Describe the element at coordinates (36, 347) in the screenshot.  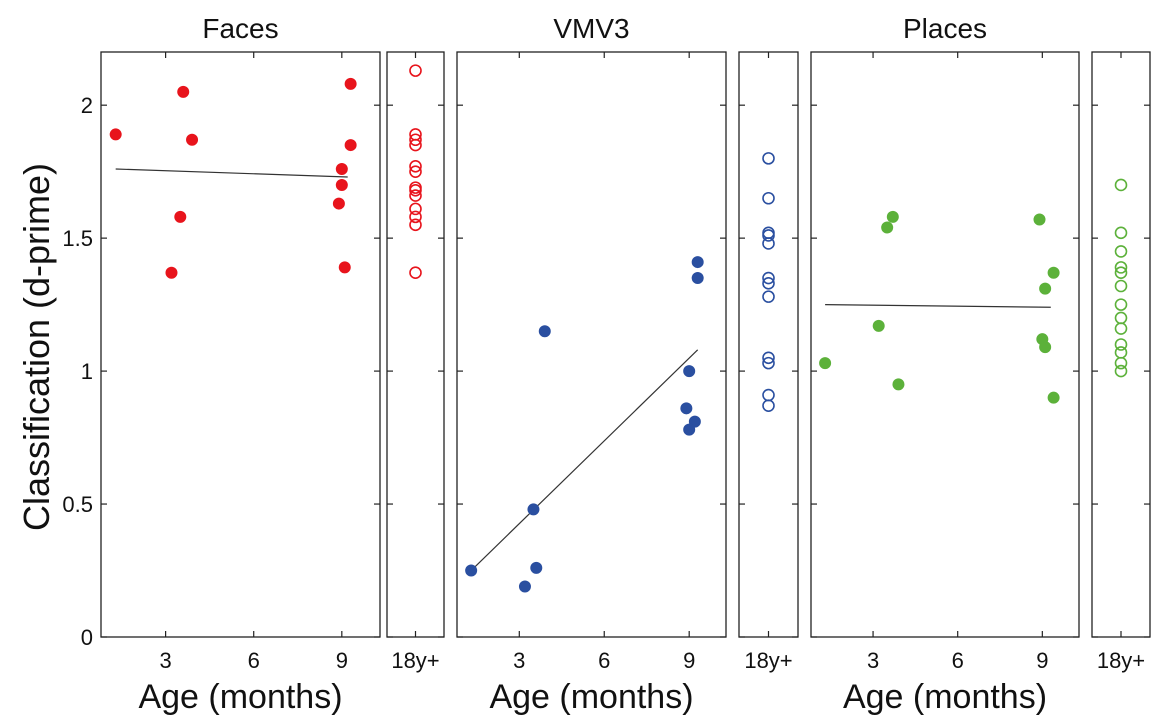
I see `y-axis-label: Classification (d-prime)` at that location.